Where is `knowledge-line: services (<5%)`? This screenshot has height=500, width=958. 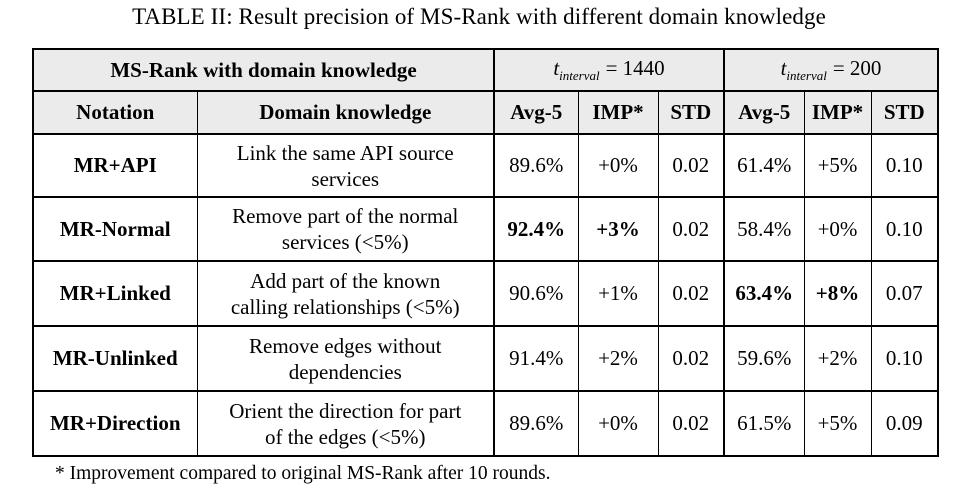
knowledge-line: services (<5%) is located at coordinates (345, 242).